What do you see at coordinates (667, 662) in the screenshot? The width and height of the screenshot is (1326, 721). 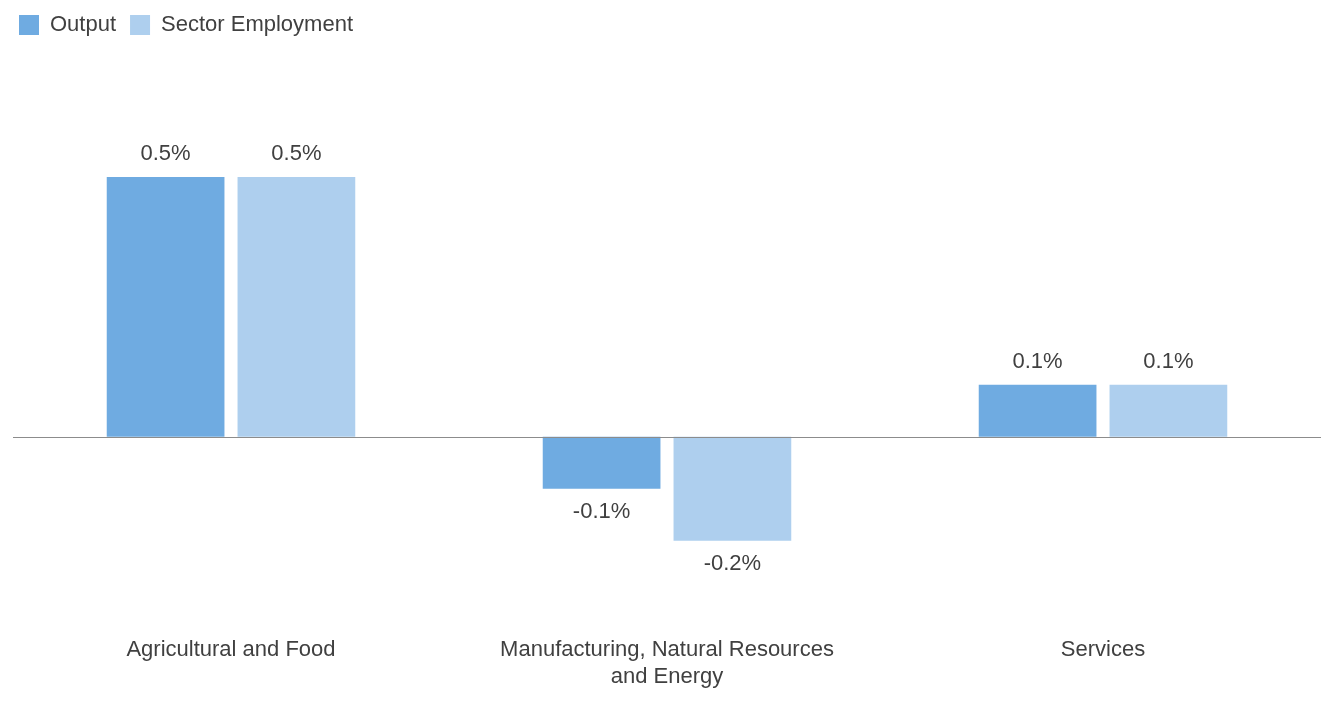 I see `x-tick-label: Manufacturing, Natural Resources and Energy` at bounding box center [667, 662].